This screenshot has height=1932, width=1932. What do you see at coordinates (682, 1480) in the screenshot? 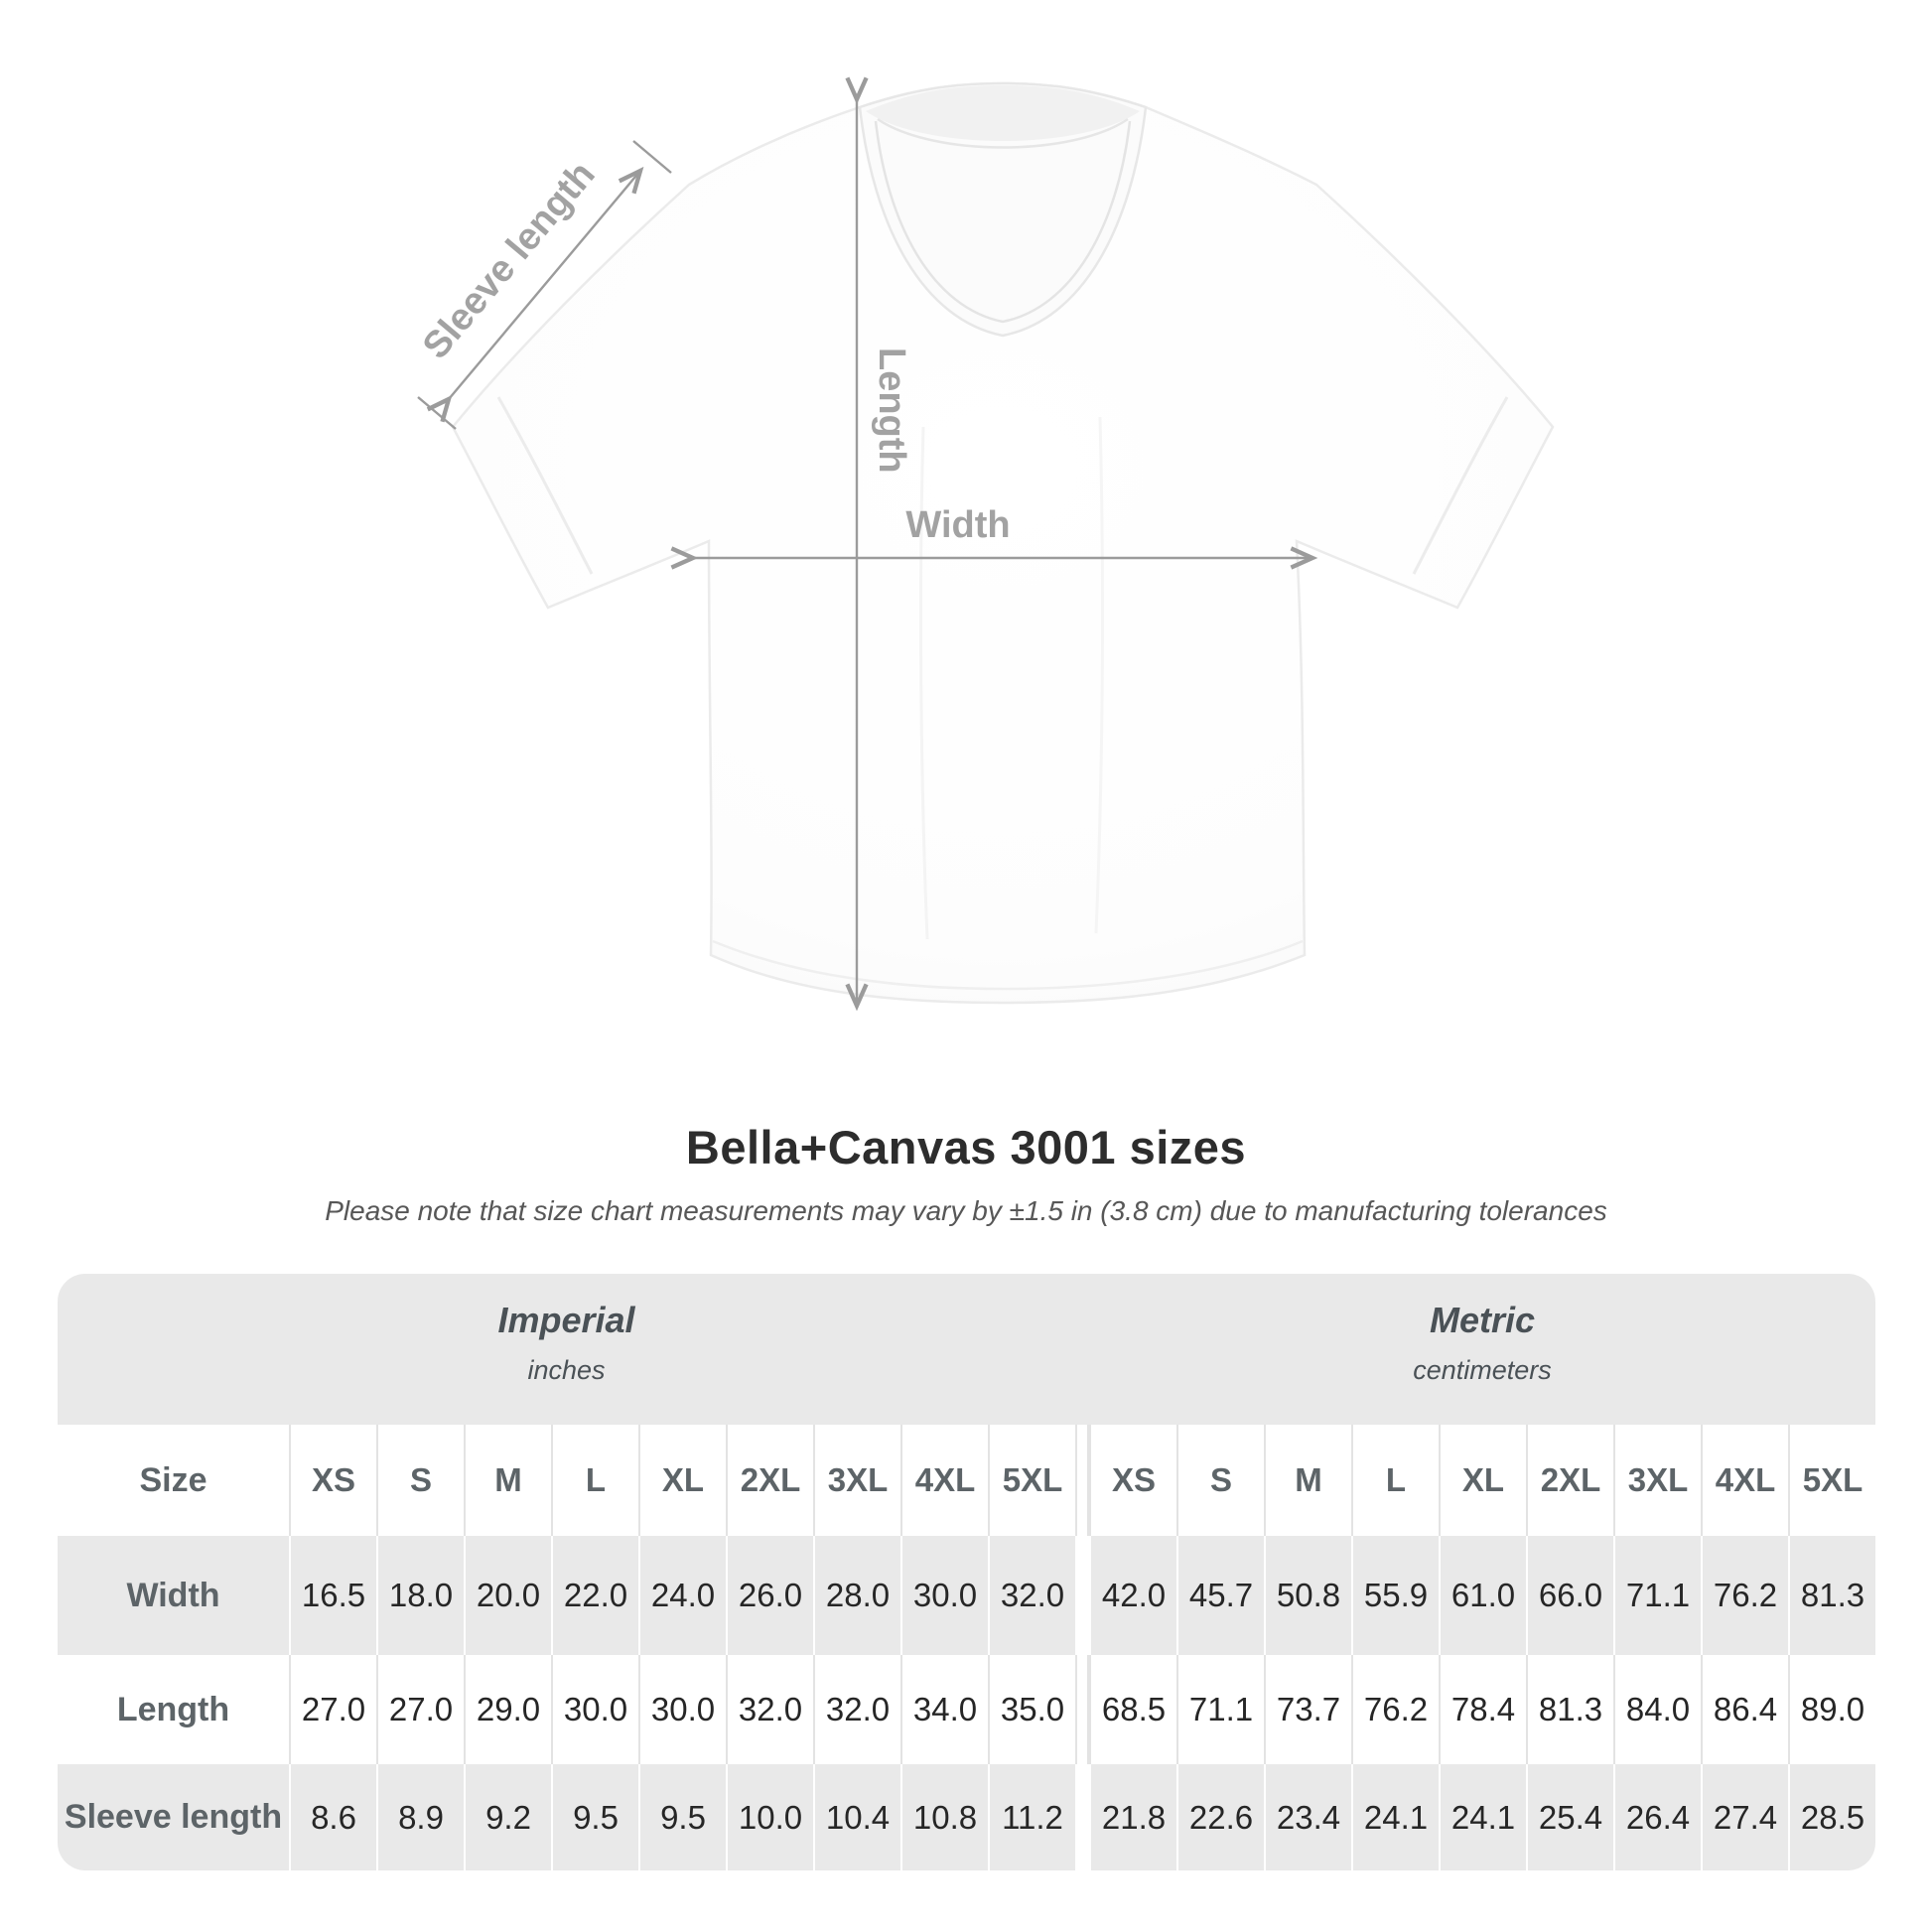
I see `size-header-row-imperial-cell: XL` at bounding box center [682, 1480].